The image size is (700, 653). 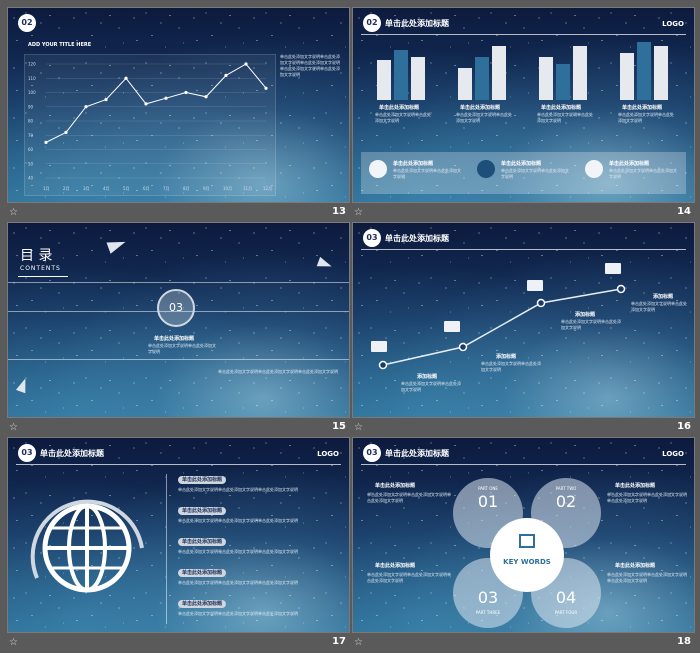 What do you see at coordinates (27, 23) in the screenshot?
I see `section-badge: 02` at bounding box center [27, 23].